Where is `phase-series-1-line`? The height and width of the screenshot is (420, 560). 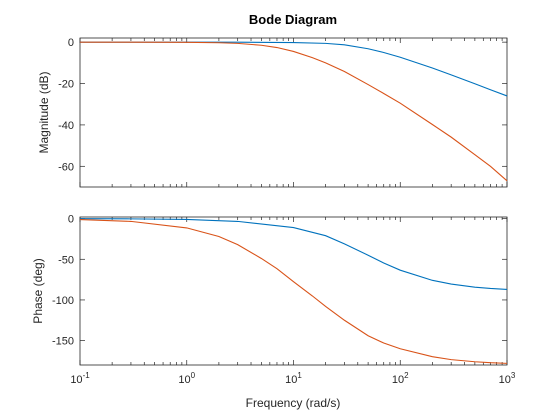 phase-series-1-line is located at coordinates (293, 254).